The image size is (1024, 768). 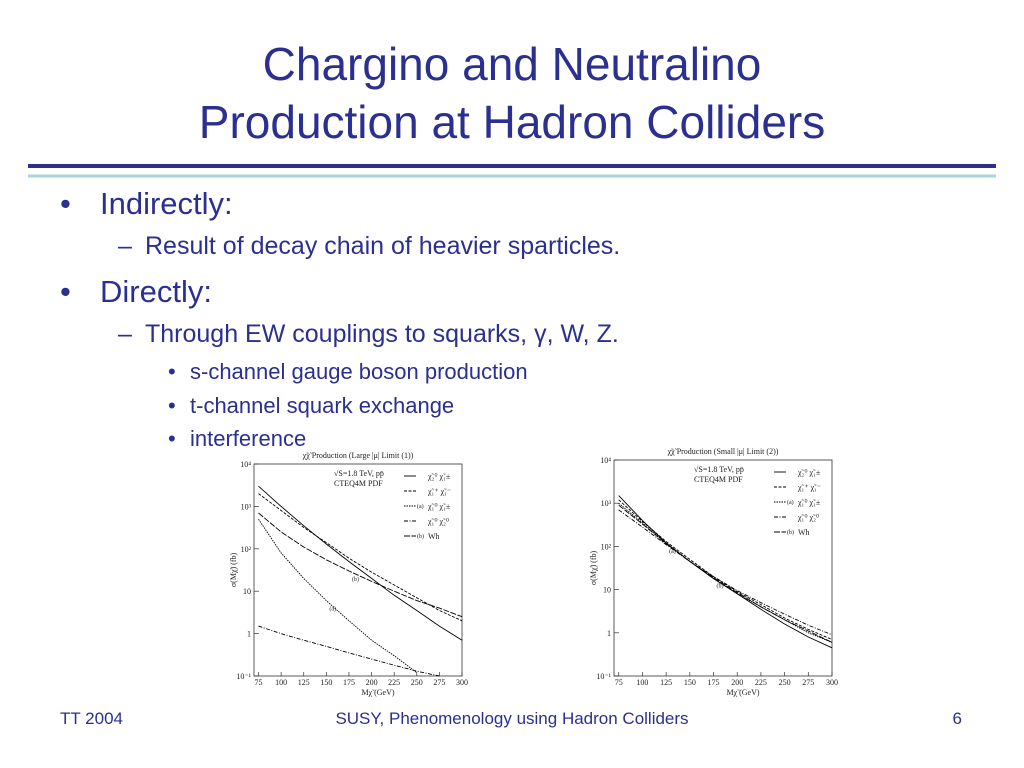 What do you see at coordinates (359, 371) in the screenshot?
I see `sub-sub-bullet: s-channel gauge boson production` at bounding box center [359, 371].